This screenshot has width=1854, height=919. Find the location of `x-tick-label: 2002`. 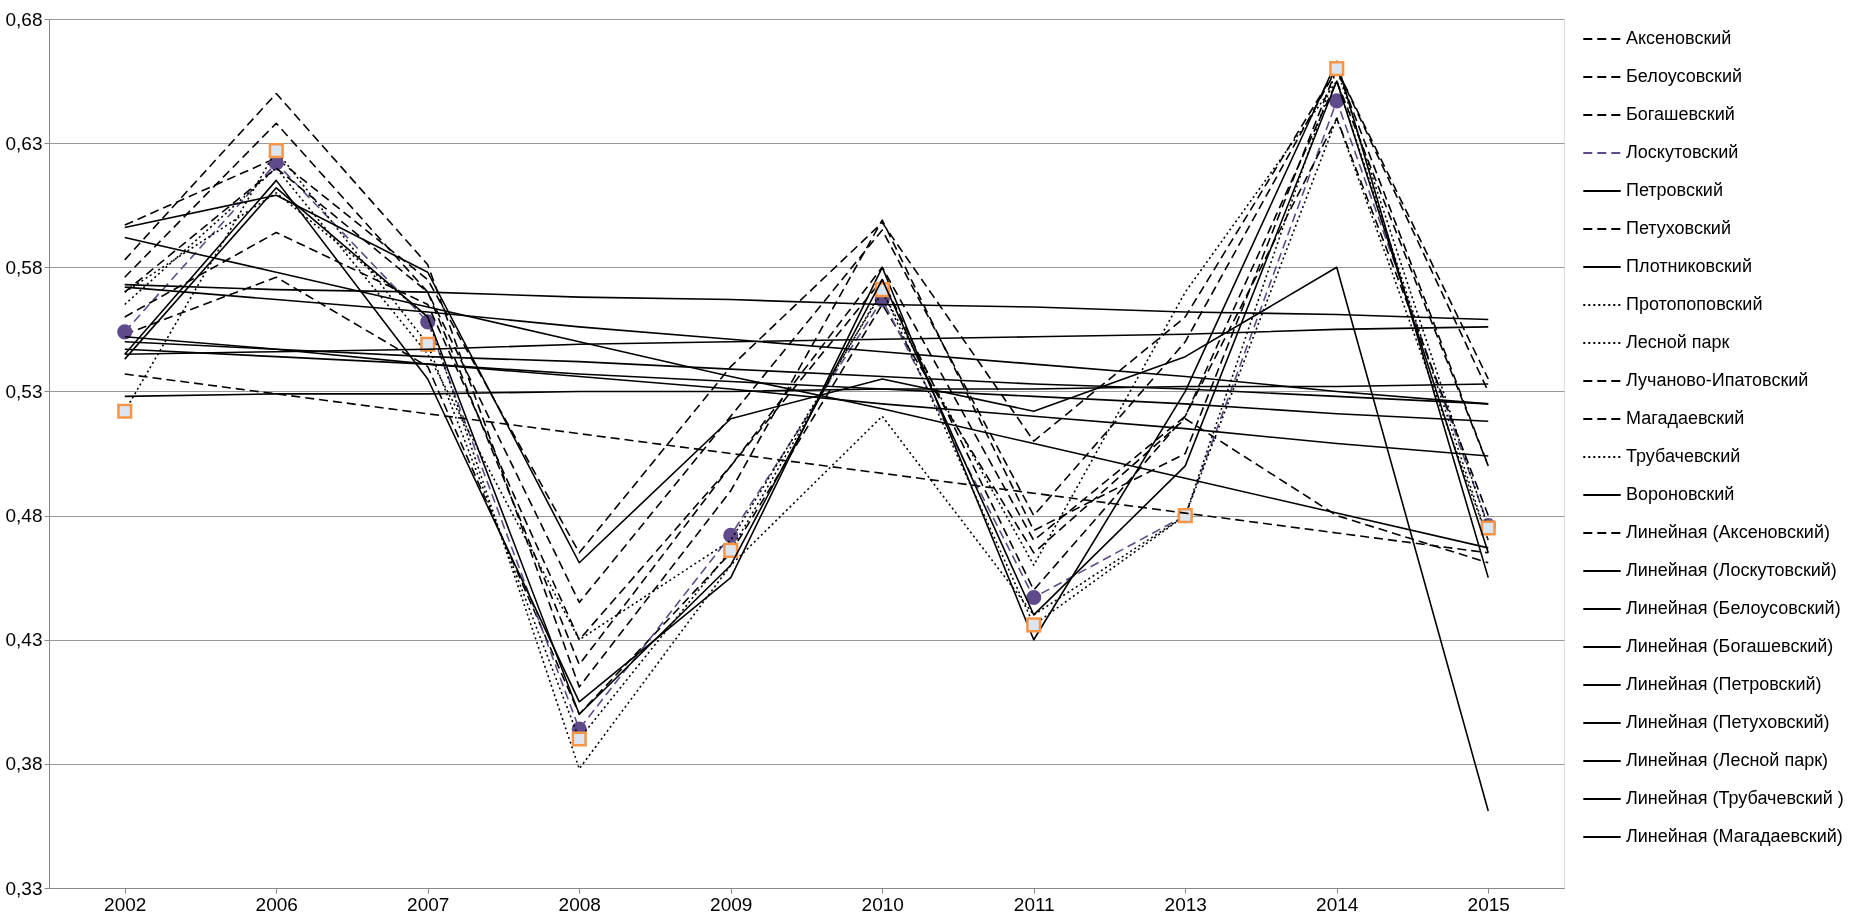

x-tick-label: 2002 is located at coordinates (125, 904).